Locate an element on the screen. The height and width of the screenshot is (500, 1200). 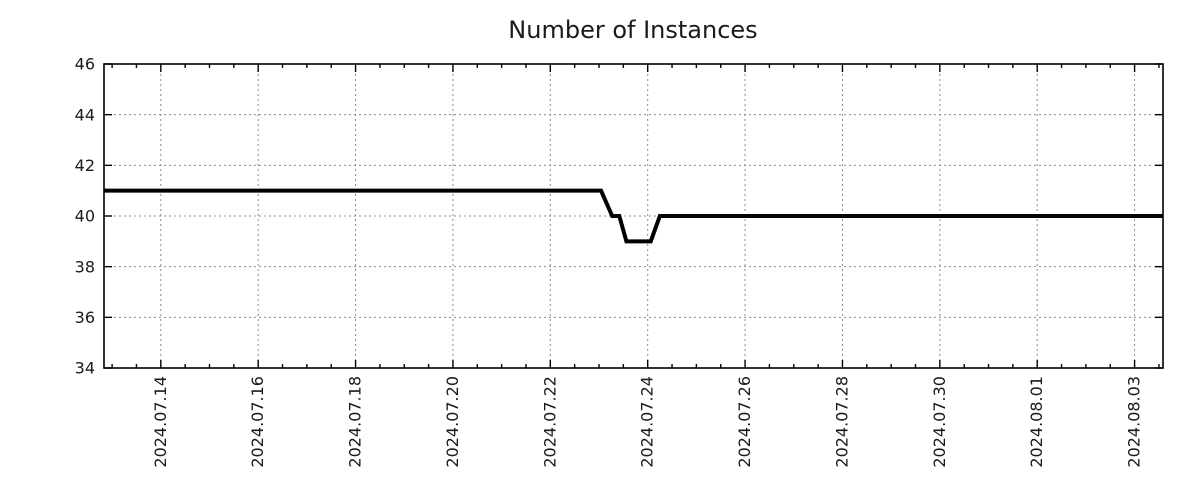
x-tick-label: 2024.07.18 is located at coordinates (355, 422).